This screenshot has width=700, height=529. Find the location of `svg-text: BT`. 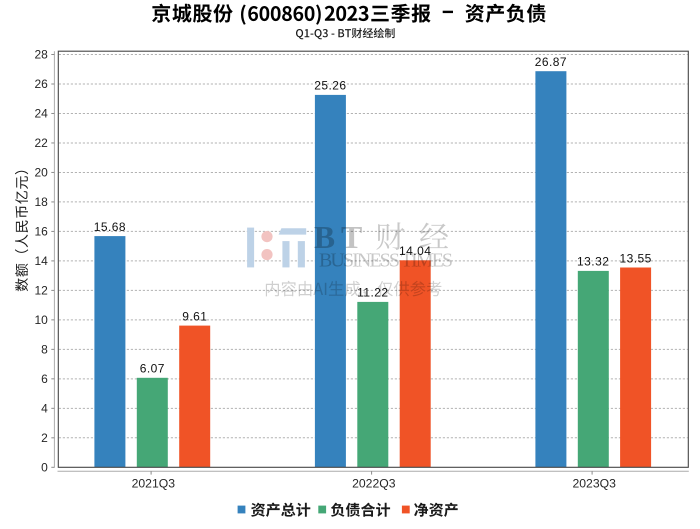

svg-text: BT is located at coordinates (341, 237).